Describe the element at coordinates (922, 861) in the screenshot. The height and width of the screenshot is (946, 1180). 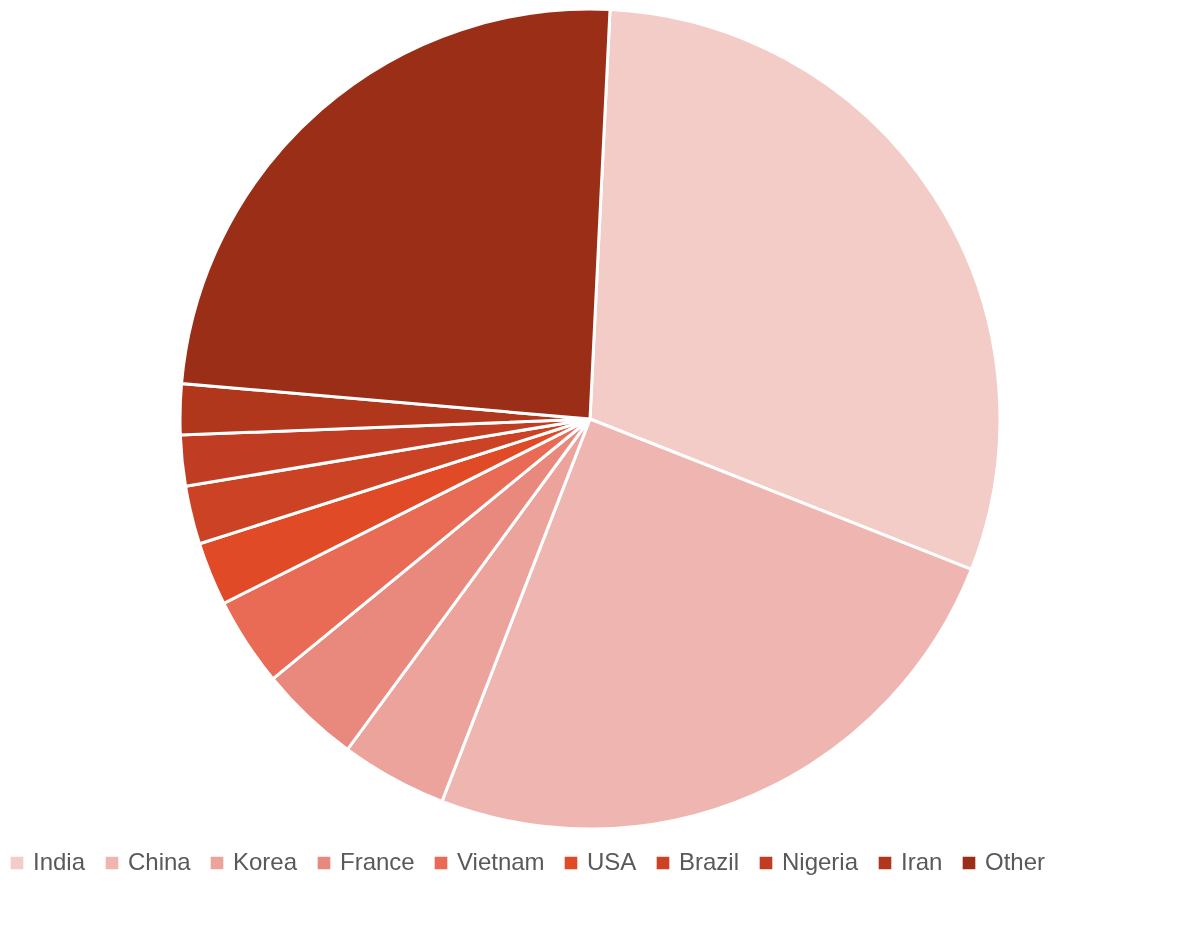
I see `legend-label: Iran` at that location.